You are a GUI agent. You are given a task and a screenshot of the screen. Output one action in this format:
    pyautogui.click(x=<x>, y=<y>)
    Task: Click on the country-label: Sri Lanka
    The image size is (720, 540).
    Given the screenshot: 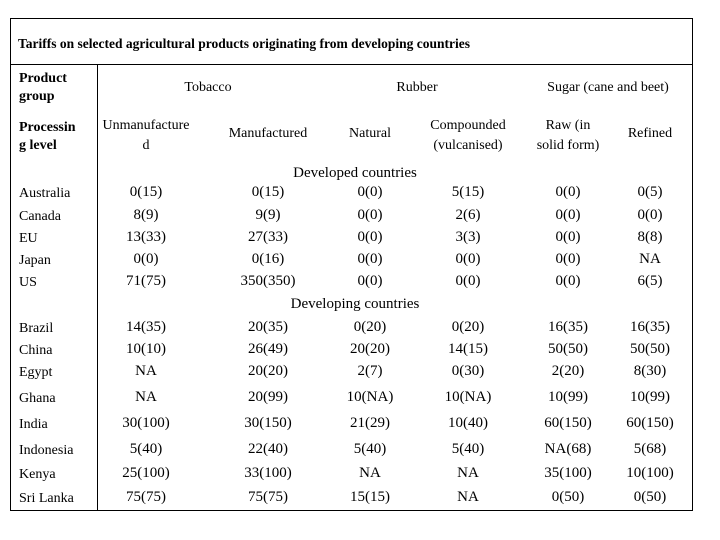 What is the action you would take?
    pyautogui.click(x=46, y=498)
    